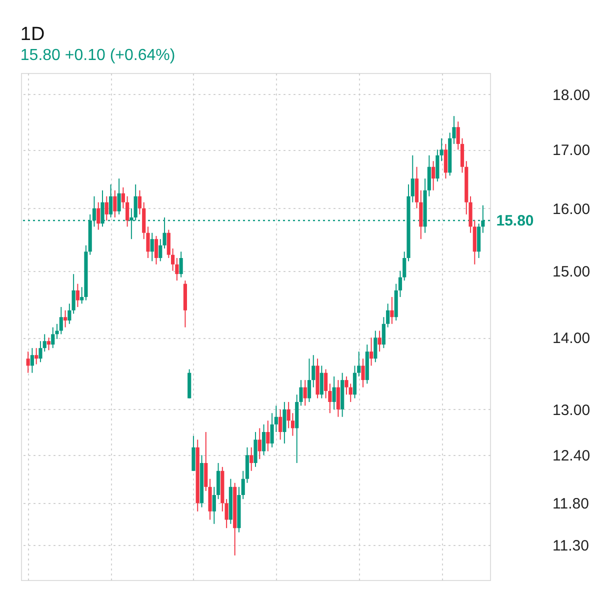  I want to click on chart-title: 1D, so click(32, 34).